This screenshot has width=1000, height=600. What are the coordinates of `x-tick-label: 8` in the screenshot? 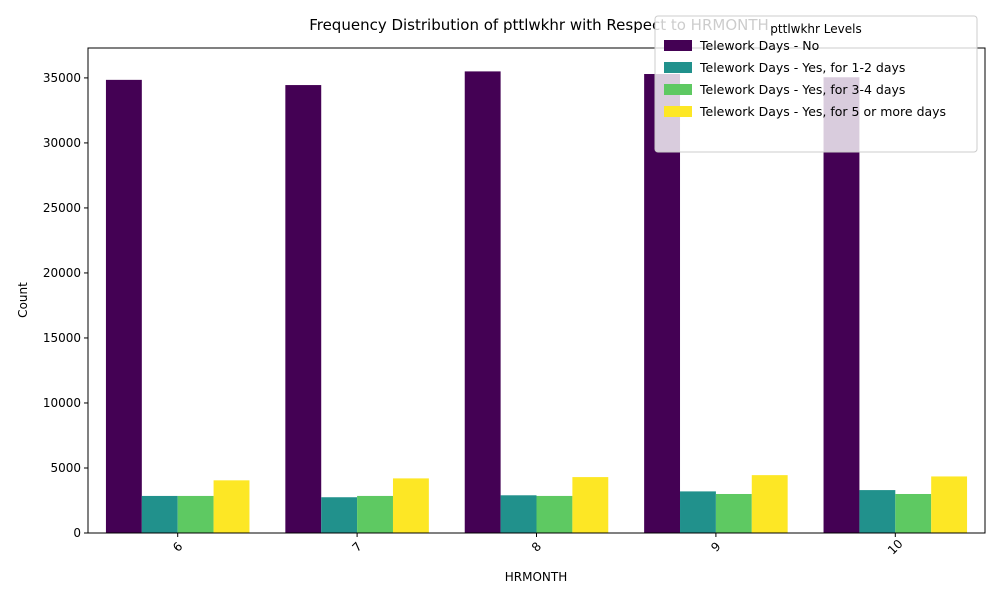 It's located at (536, 546).